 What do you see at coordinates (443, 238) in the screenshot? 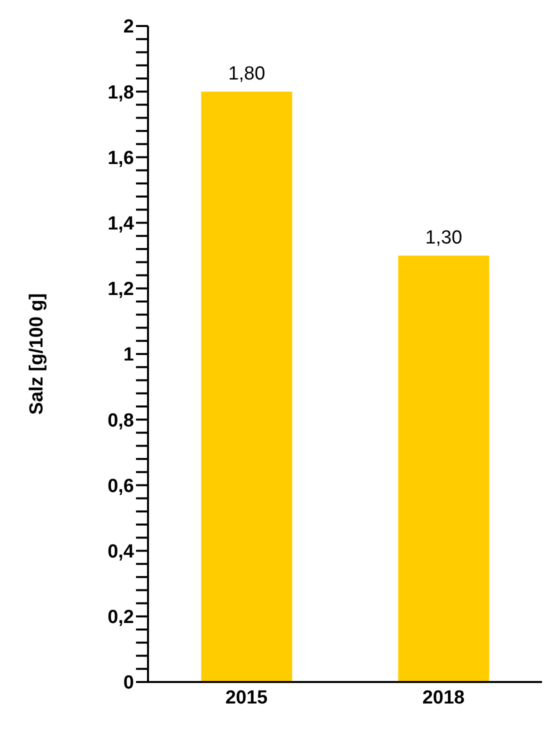
I see `data-label: 1,30` at bounding box center [443, 238].